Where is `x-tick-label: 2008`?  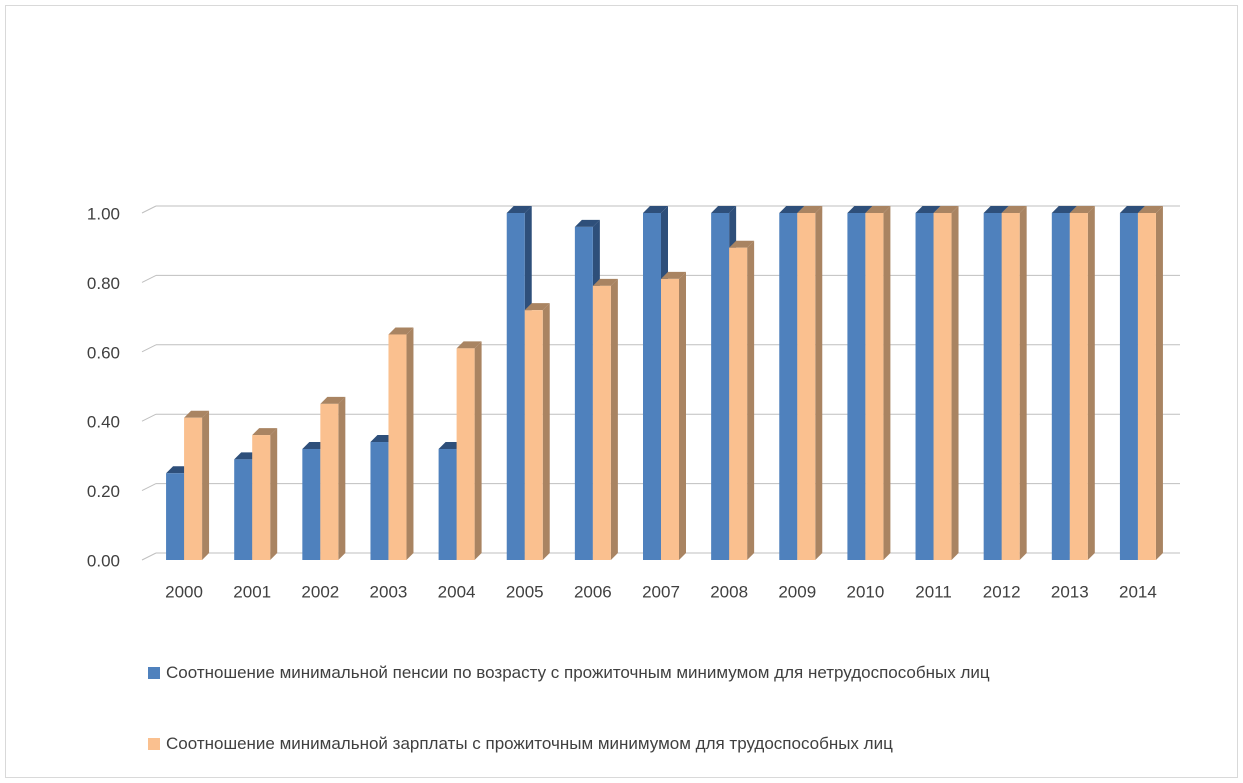
x-tick-label: 2008 is located at coordinates (729, 591).